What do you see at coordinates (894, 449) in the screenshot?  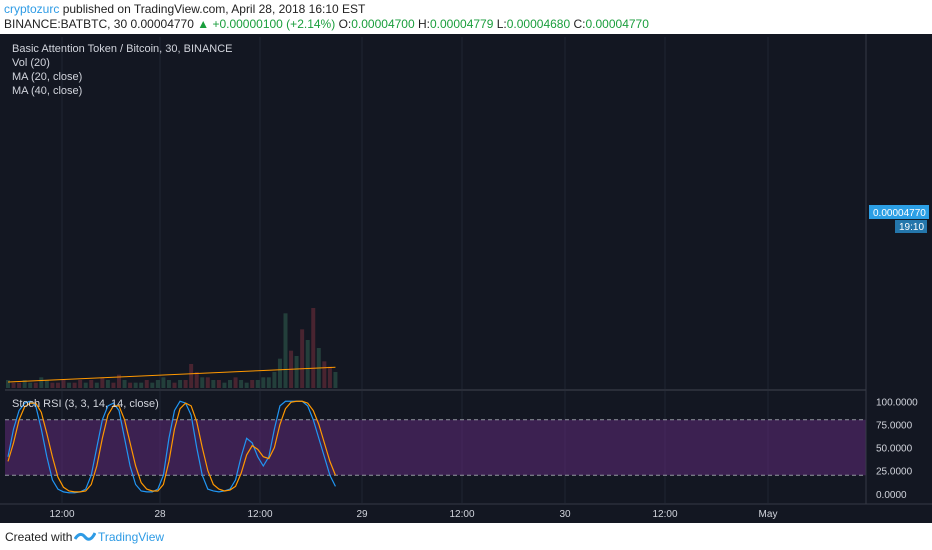 I see `stoch-tick-label: 50.0000` at bounding box center [894, 449].